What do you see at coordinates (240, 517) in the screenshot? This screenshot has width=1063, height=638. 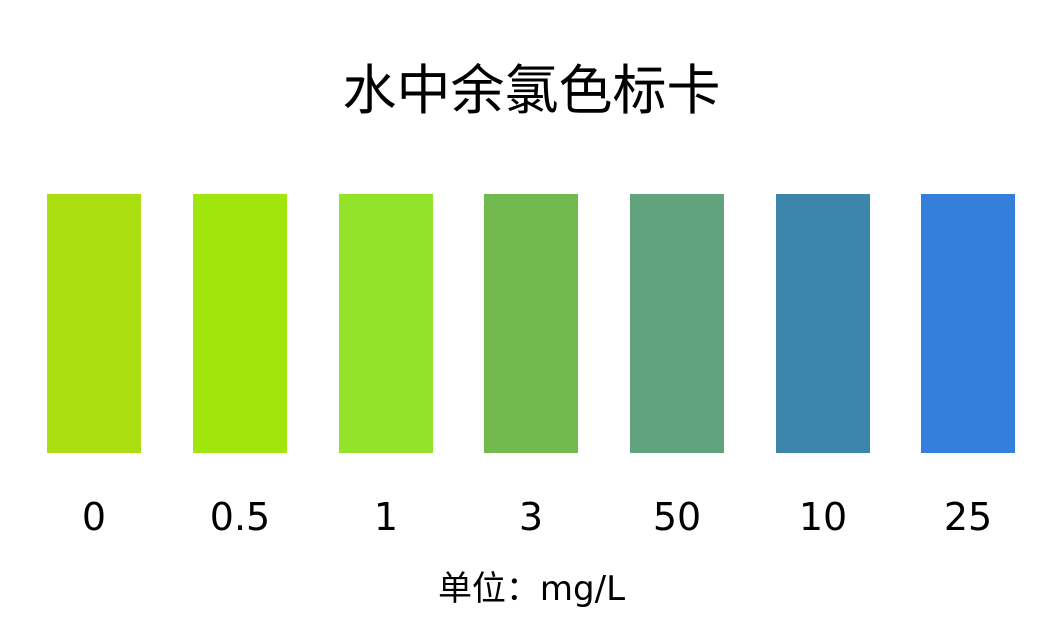 I see `swatch-value-label: 0.5` at bounding box center [240, 517].